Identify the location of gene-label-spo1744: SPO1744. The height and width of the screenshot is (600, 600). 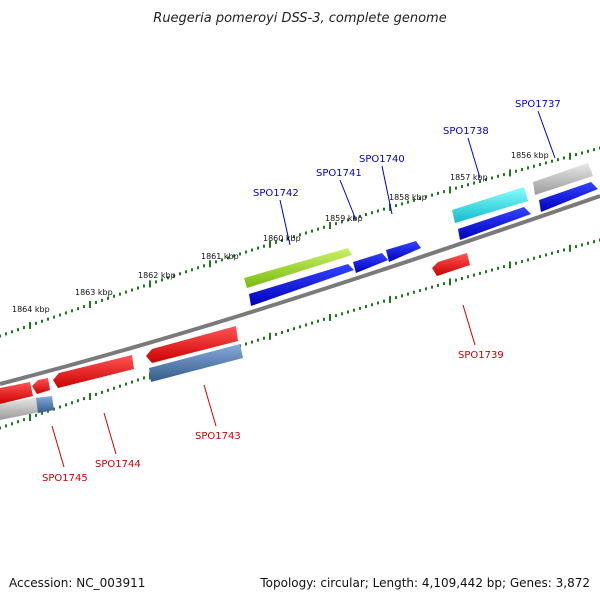
(118, 464).